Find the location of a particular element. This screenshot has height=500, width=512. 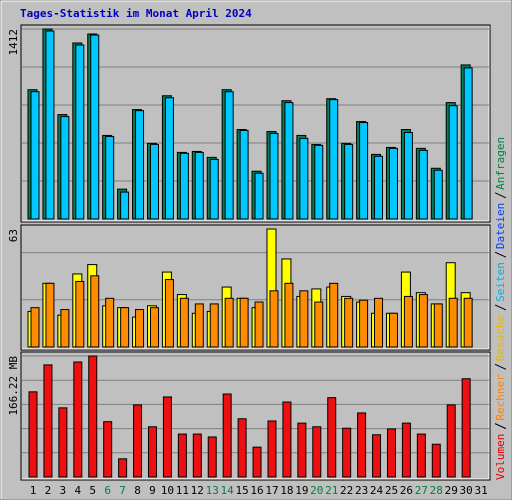

x-tick-label: 10 is located at coordinates (167, 490).